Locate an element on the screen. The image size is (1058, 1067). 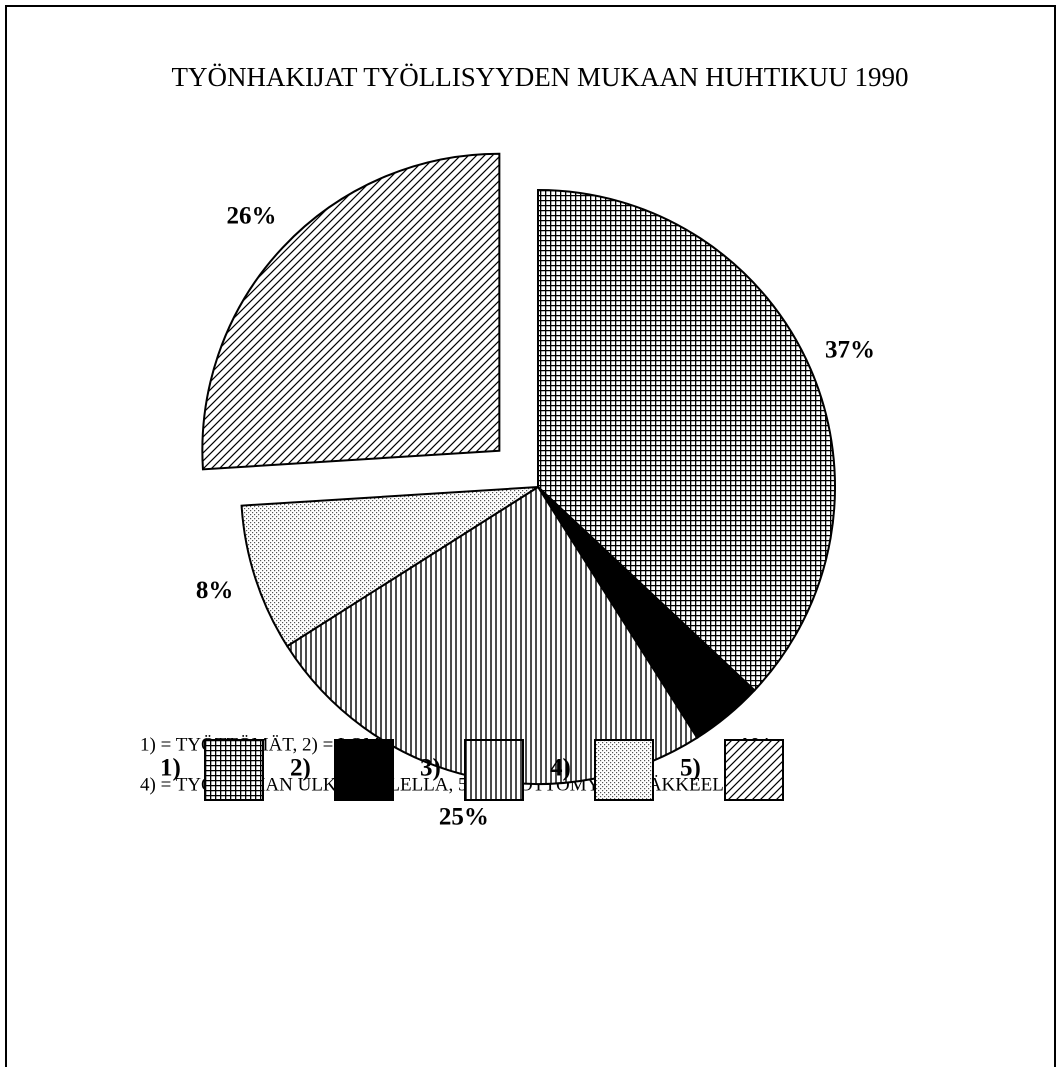
value-label: 8% is located at coordinates (215, 590).